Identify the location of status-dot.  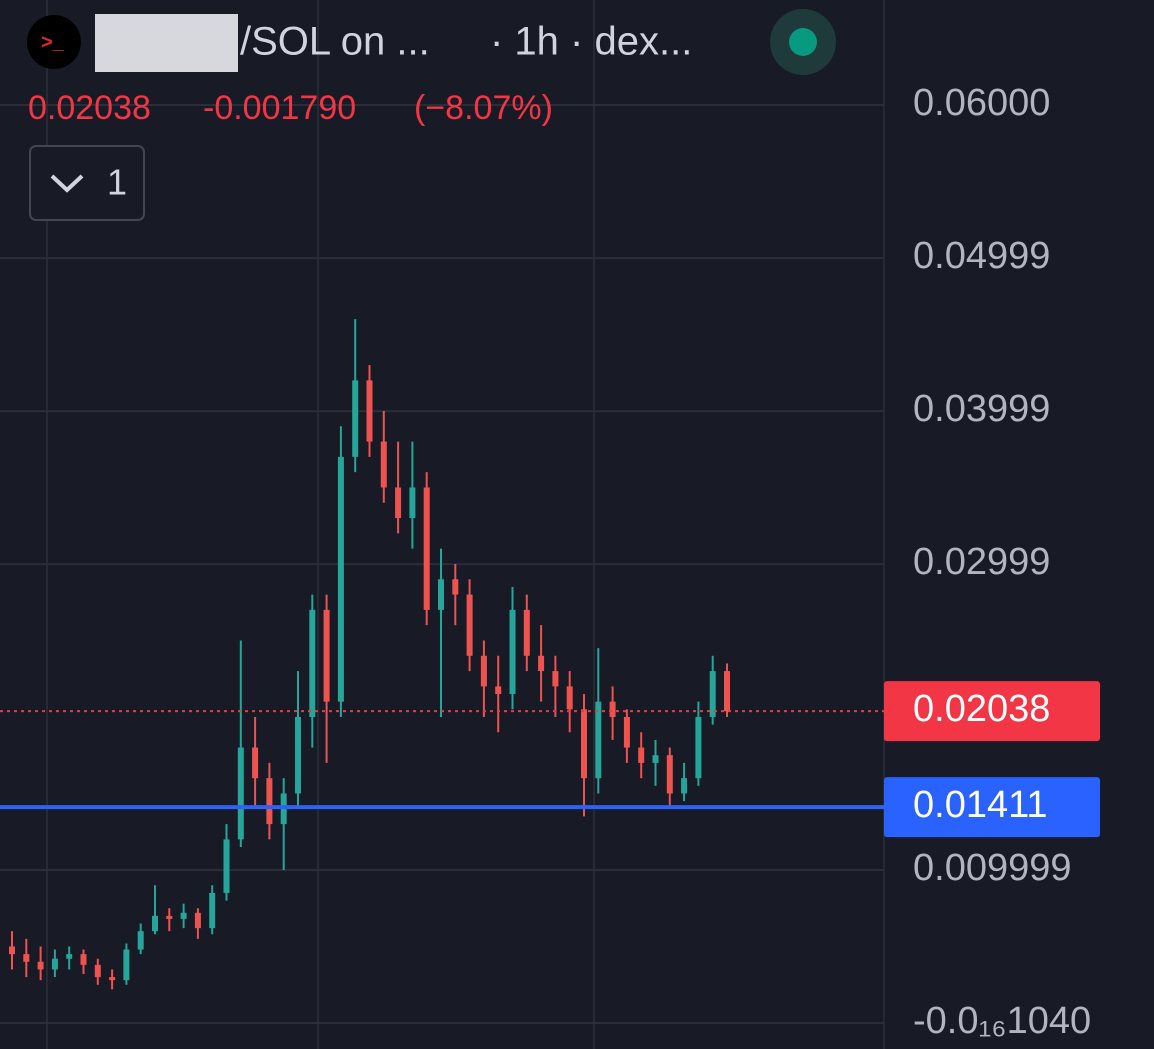
(803, 42).